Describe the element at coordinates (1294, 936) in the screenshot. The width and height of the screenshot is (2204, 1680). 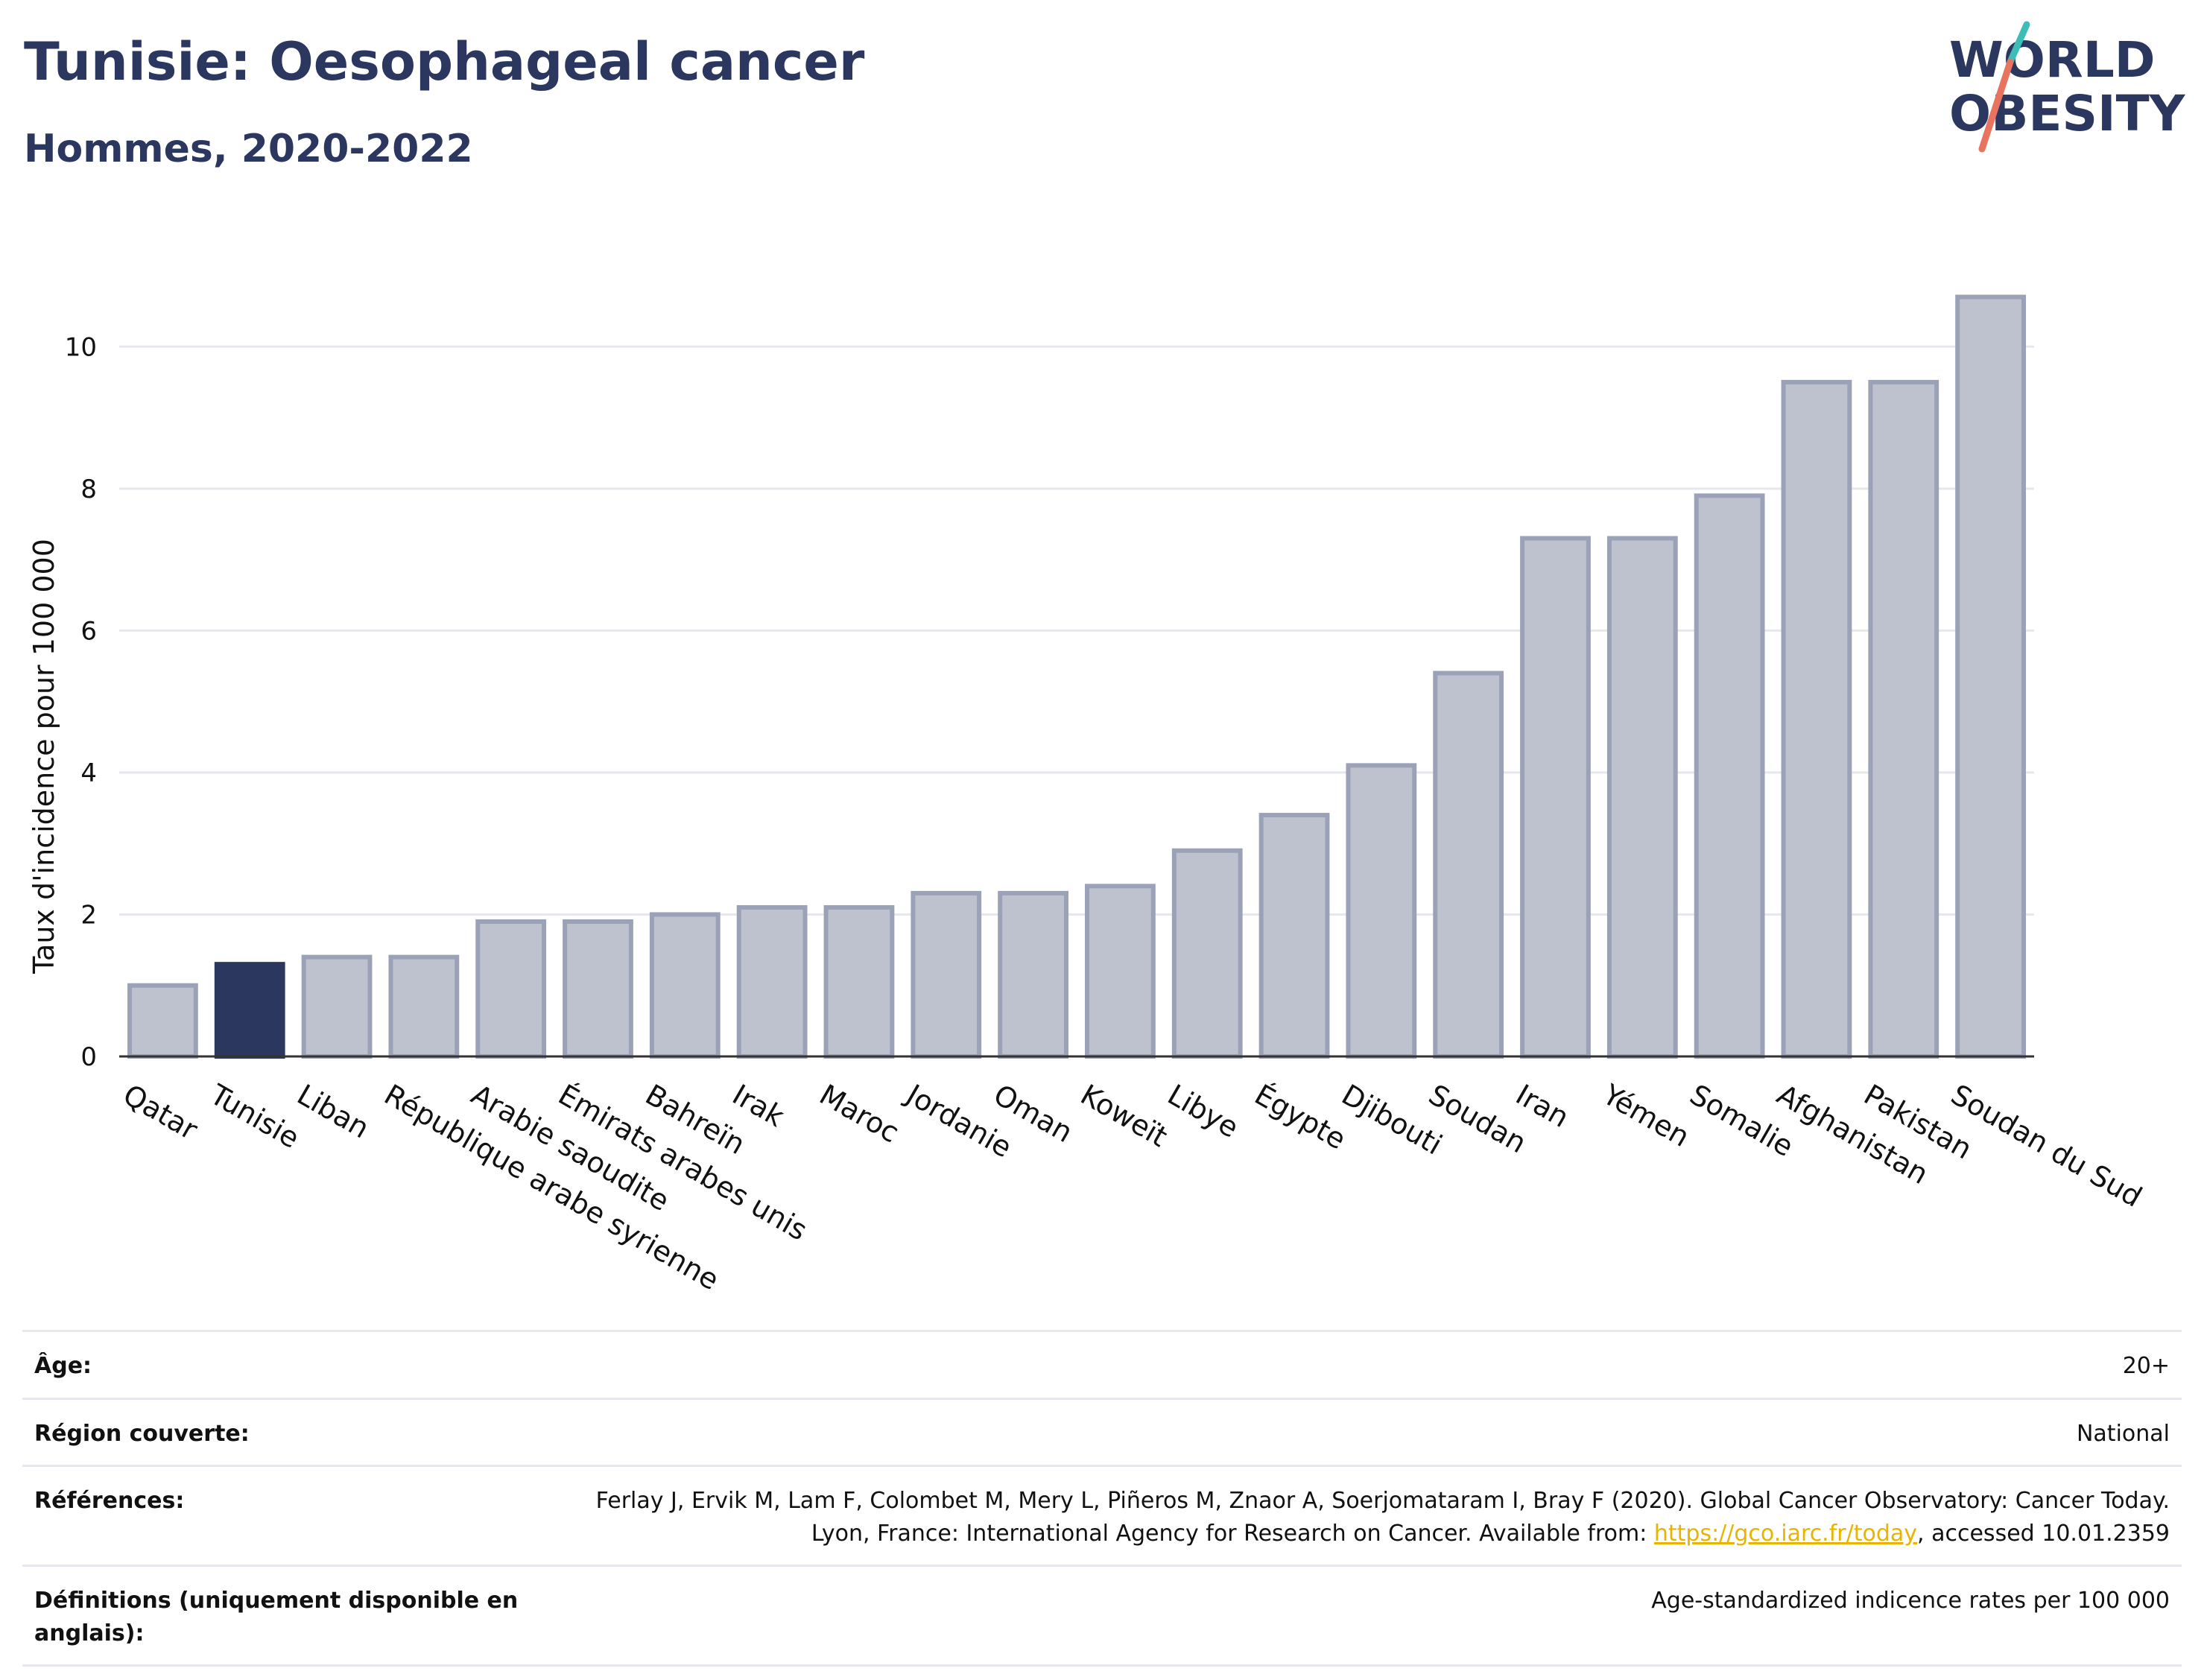
I see `bar-egypte` at that location.